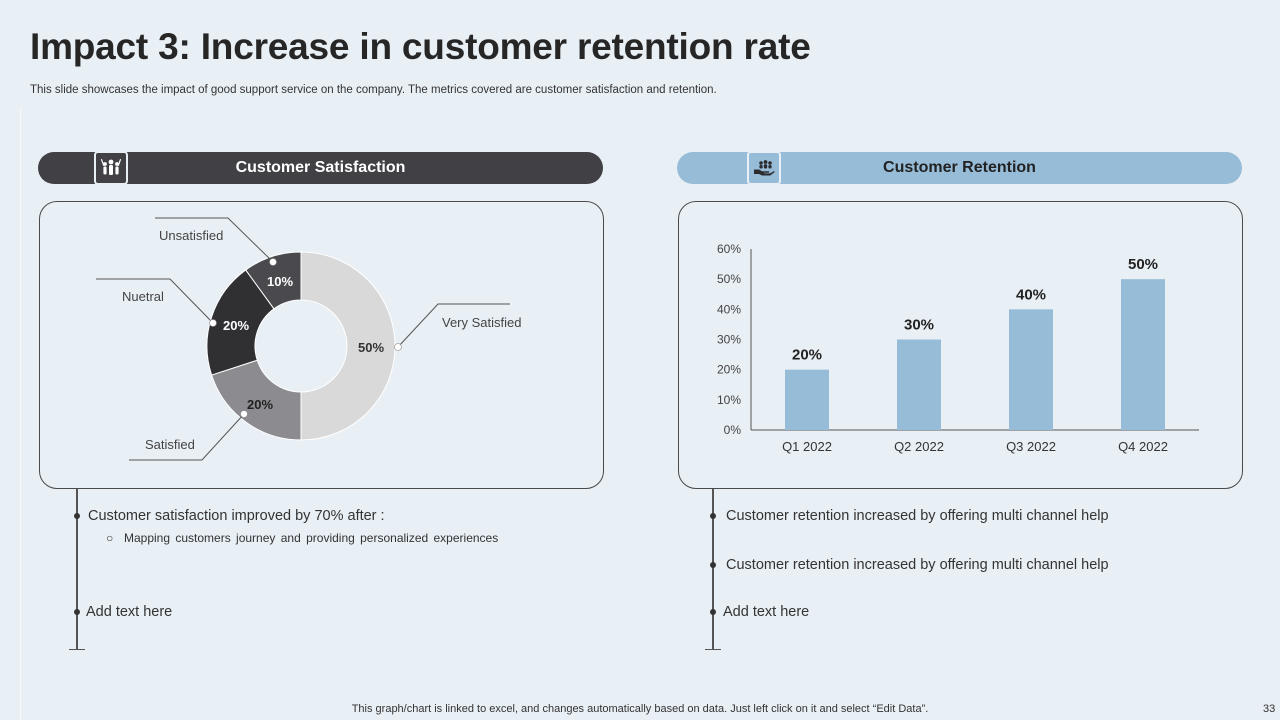  I want to click on bar-q3-2022, so click(1031, 369).